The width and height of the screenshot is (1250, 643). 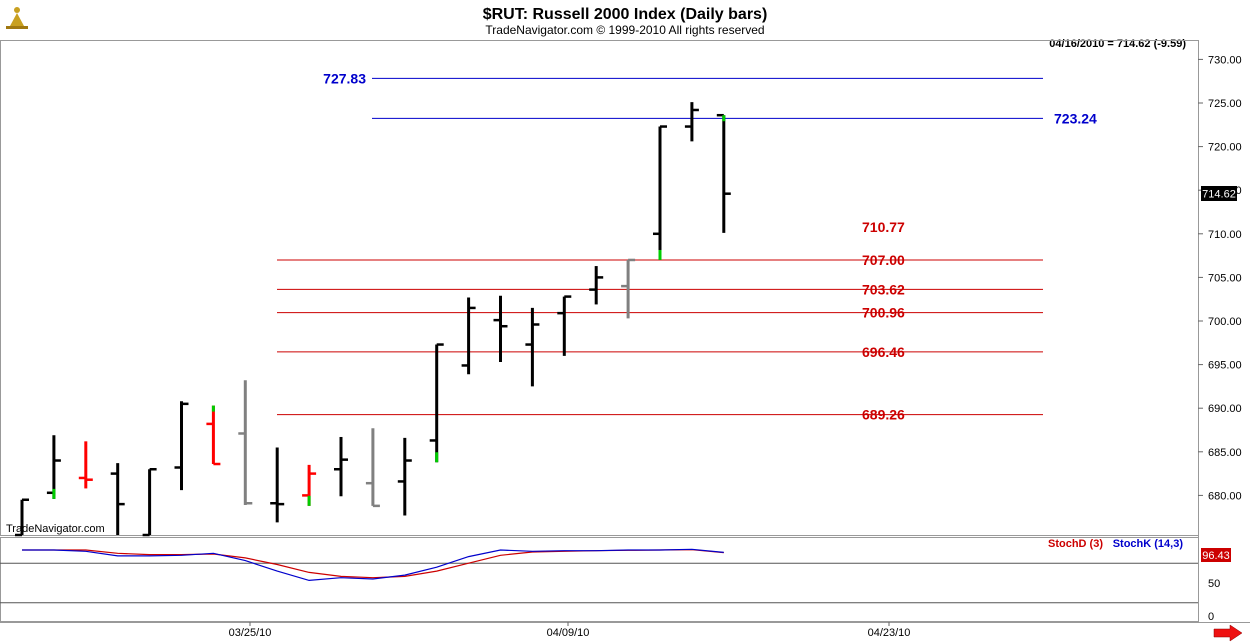 What do you see at coordinates (883, 415) in the screenshot?
I see `level-label: 689.26` at bounding box center [883, 415].